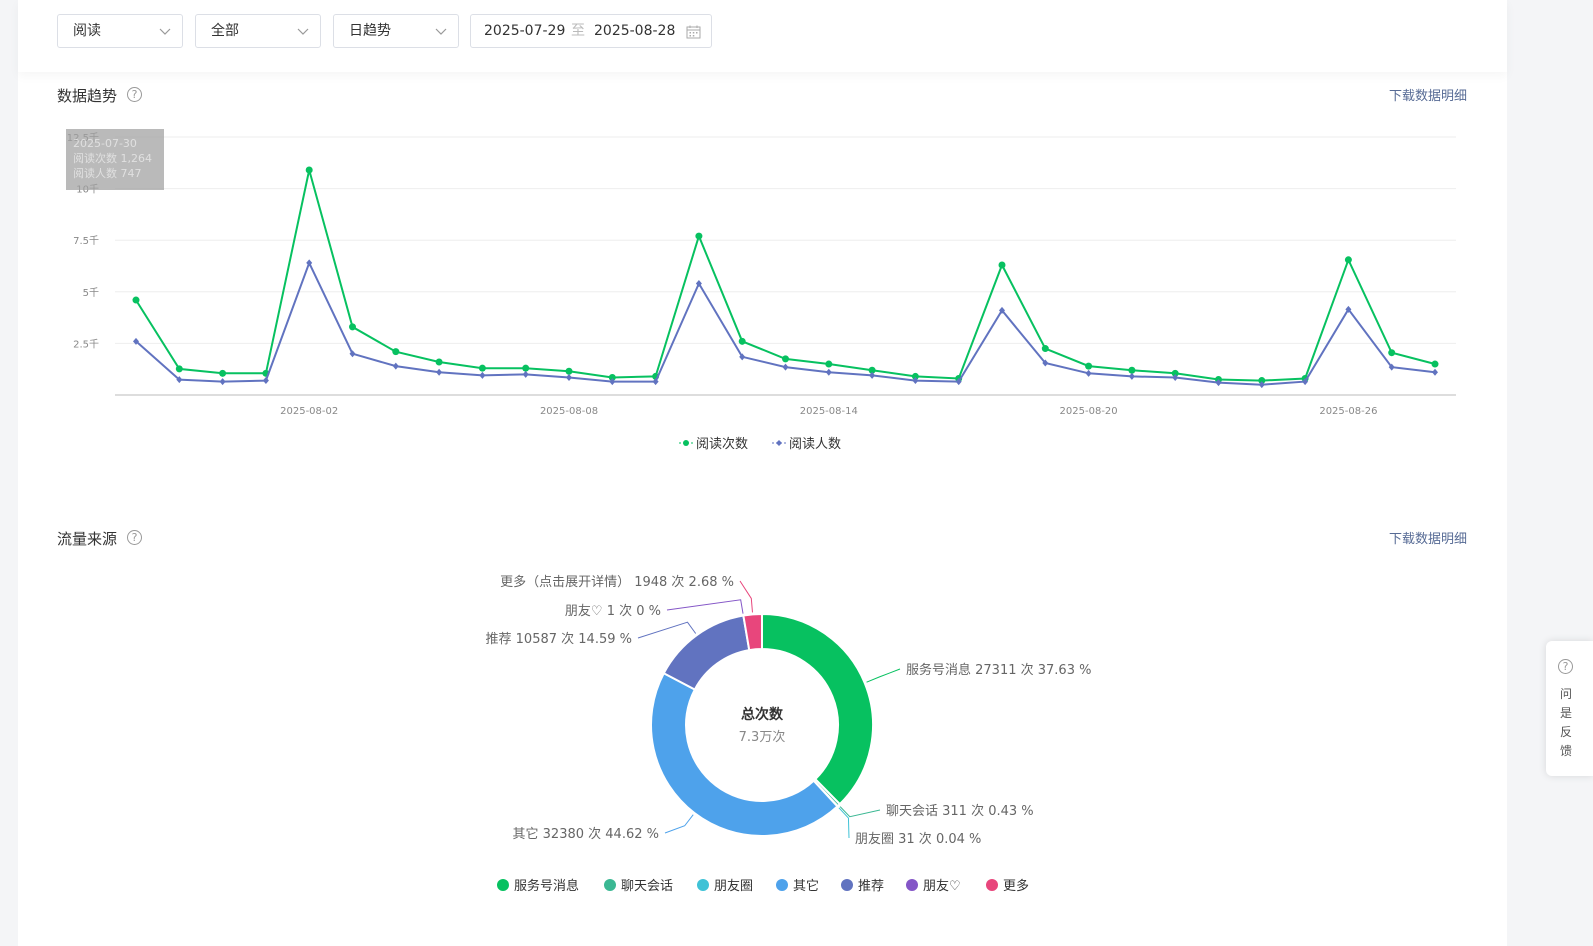 The height and width of the screenshot is (946, 1593). I want to click on metric-select: 阅读, so click(120, 31).